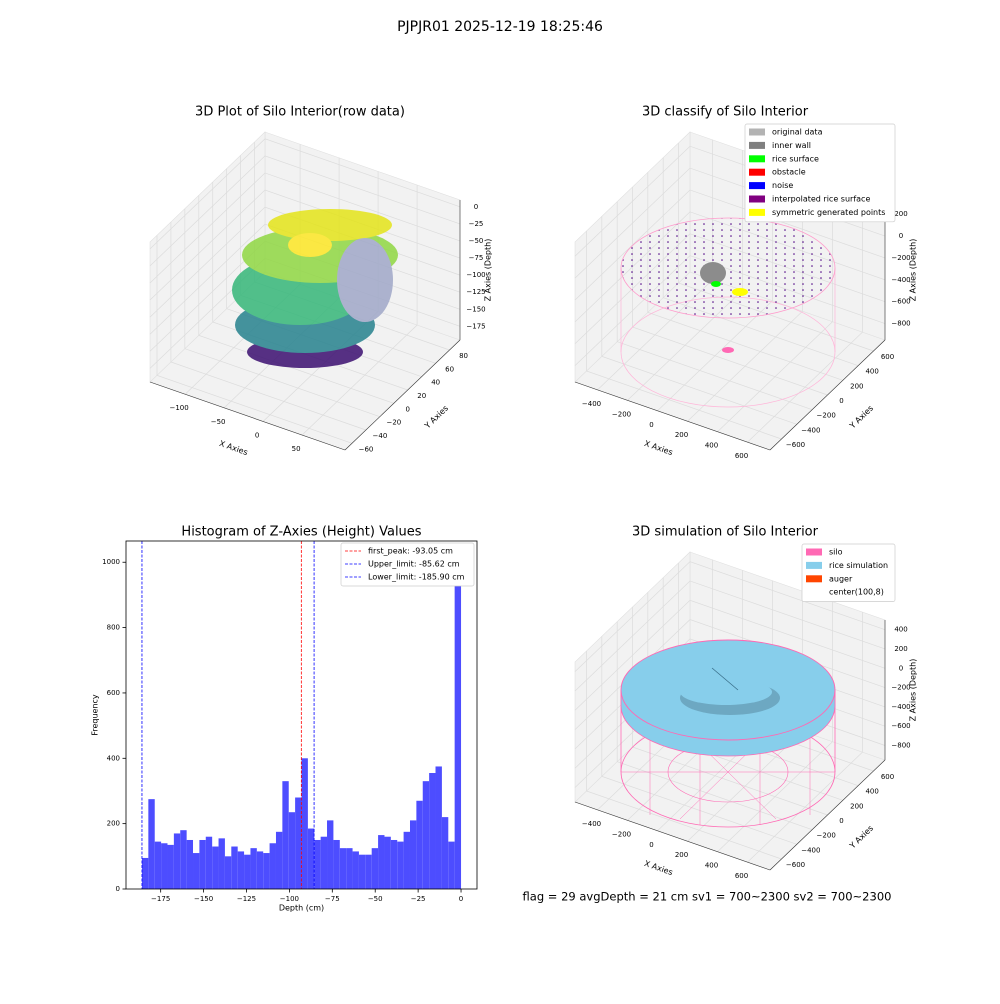  I want to click on z-tick-label: 200, so click(900, 214).